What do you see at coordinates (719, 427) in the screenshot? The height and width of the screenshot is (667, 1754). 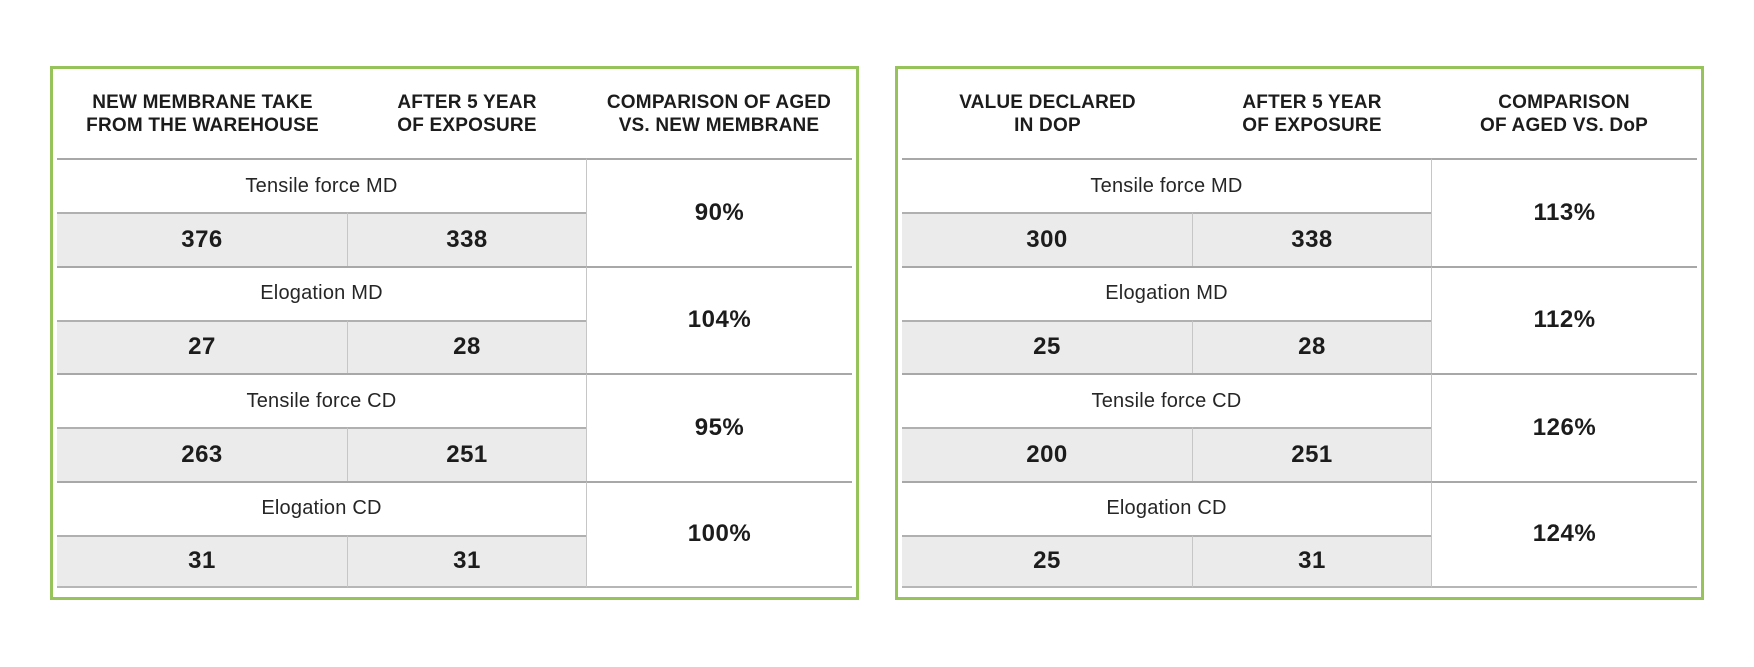 I see `comparison-cell: 95%` at bounding box center [719, 427].